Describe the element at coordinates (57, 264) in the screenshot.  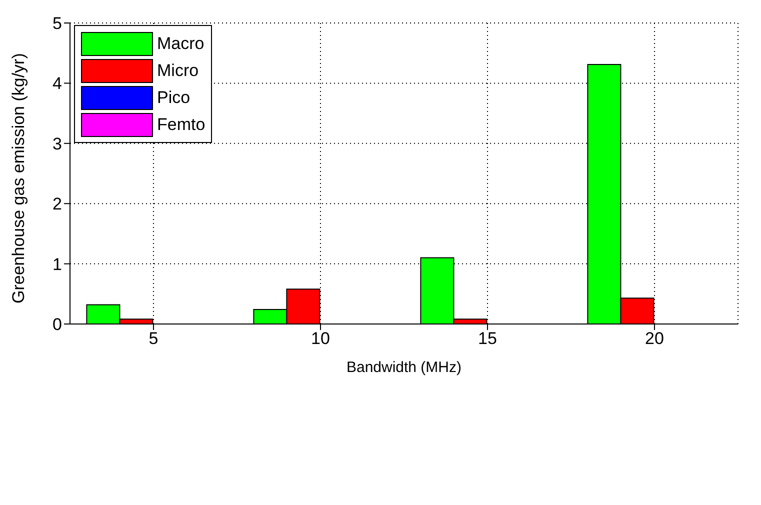
I see `y-tick-label: 1` at that location.